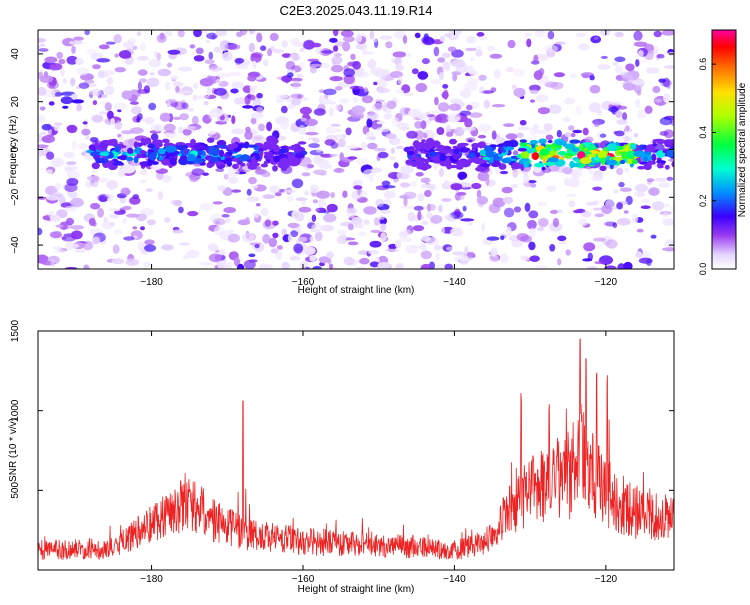 This screenshot has height=605, width=750. Describe the element at coordinates (724, 149) in the screenshot. I see `colorbar-gradient` at that location.